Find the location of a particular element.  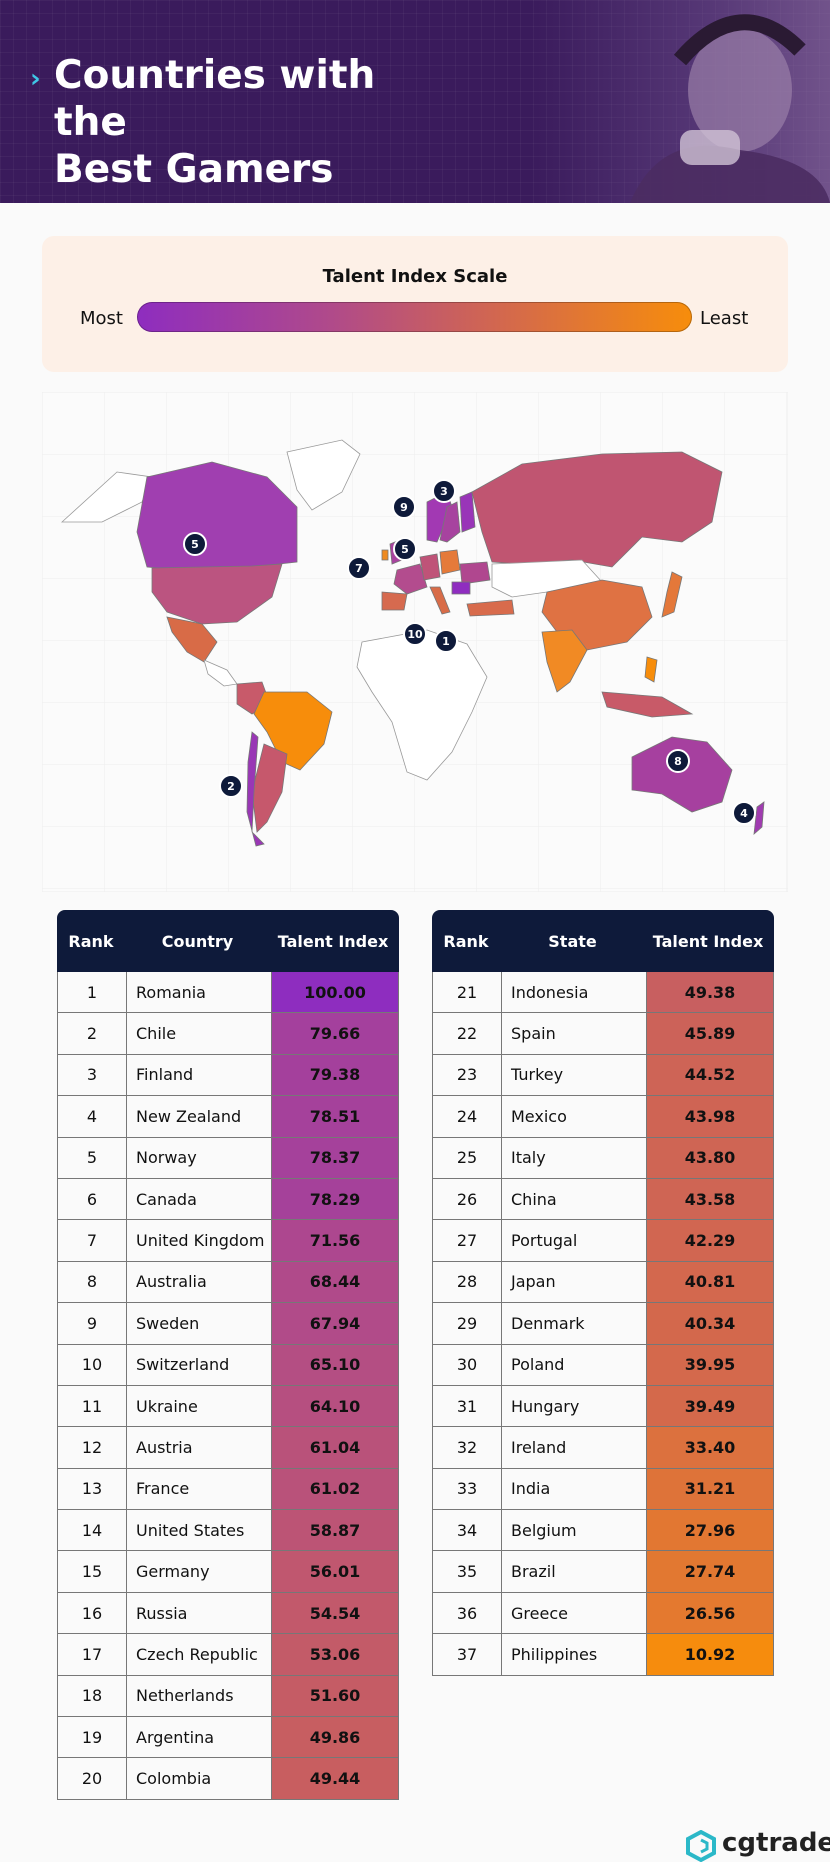

marker-label: 4 is located at coordinates (744, 813).